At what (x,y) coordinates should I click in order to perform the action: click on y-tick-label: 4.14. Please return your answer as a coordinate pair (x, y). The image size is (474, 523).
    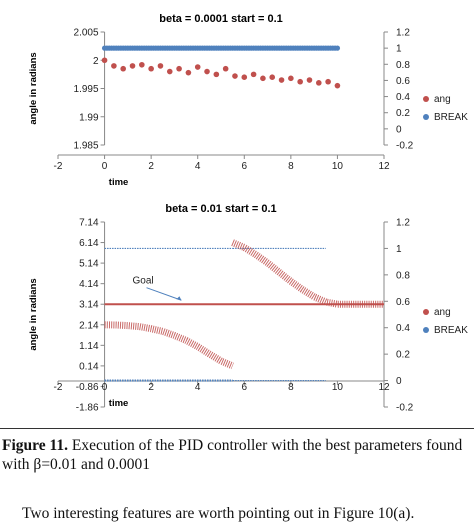
    Looking at the image, I should click on (89, 284).